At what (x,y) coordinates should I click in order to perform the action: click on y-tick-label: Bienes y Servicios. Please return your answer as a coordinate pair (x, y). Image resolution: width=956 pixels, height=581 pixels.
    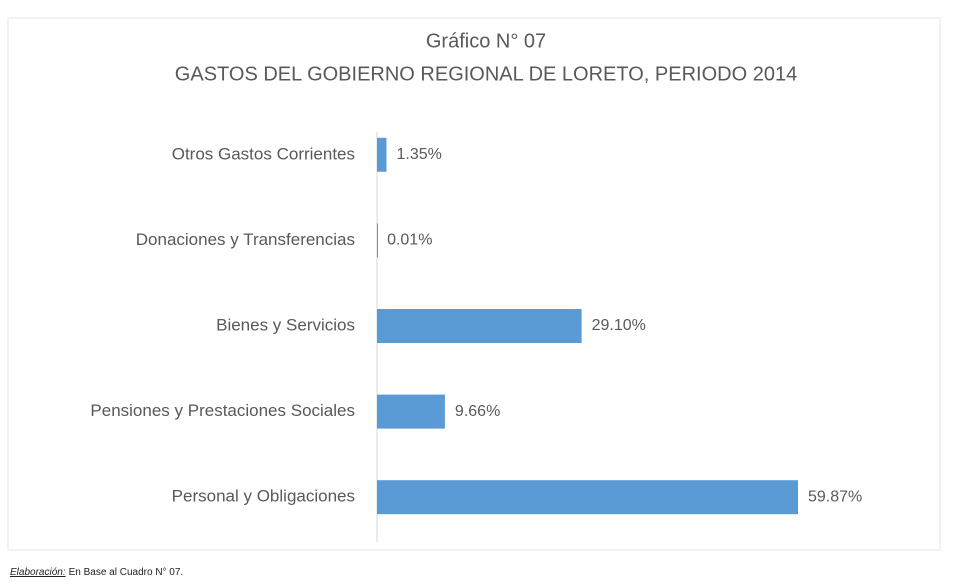
    Looking at the image, I should click on (285, 324).